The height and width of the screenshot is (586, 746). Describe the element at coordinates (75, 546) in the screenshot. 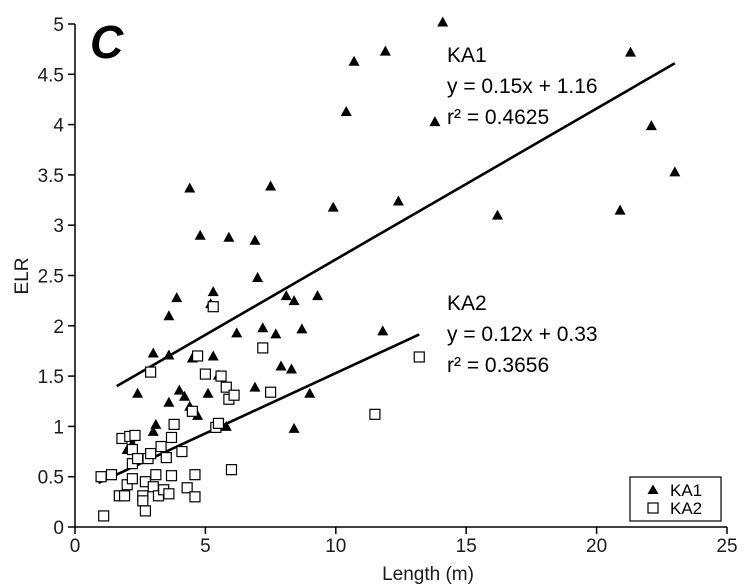

I see `x-tick-label: 0` at that location.